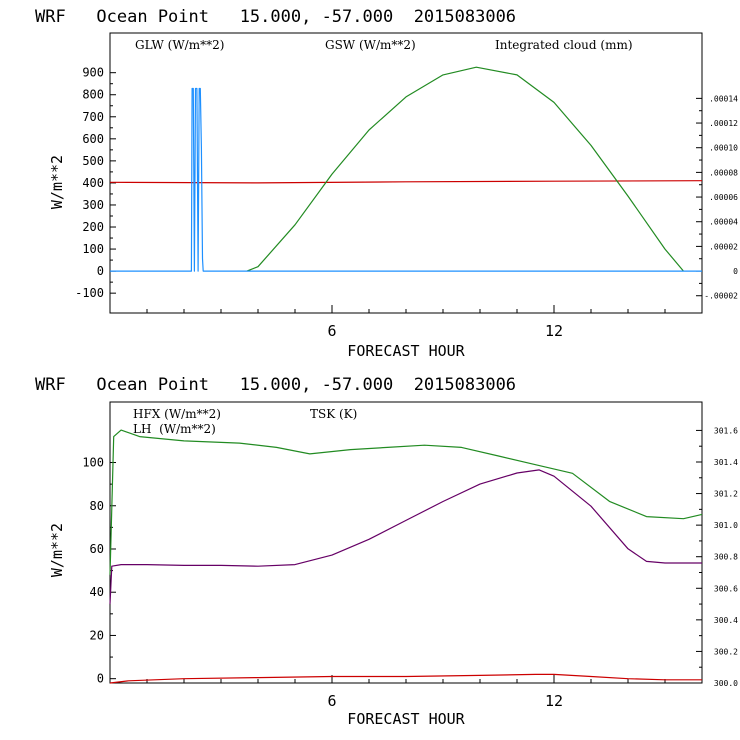 This screenshot has width=740, height=740. I want to click on y-tick-label: 40, so click(97, 592).